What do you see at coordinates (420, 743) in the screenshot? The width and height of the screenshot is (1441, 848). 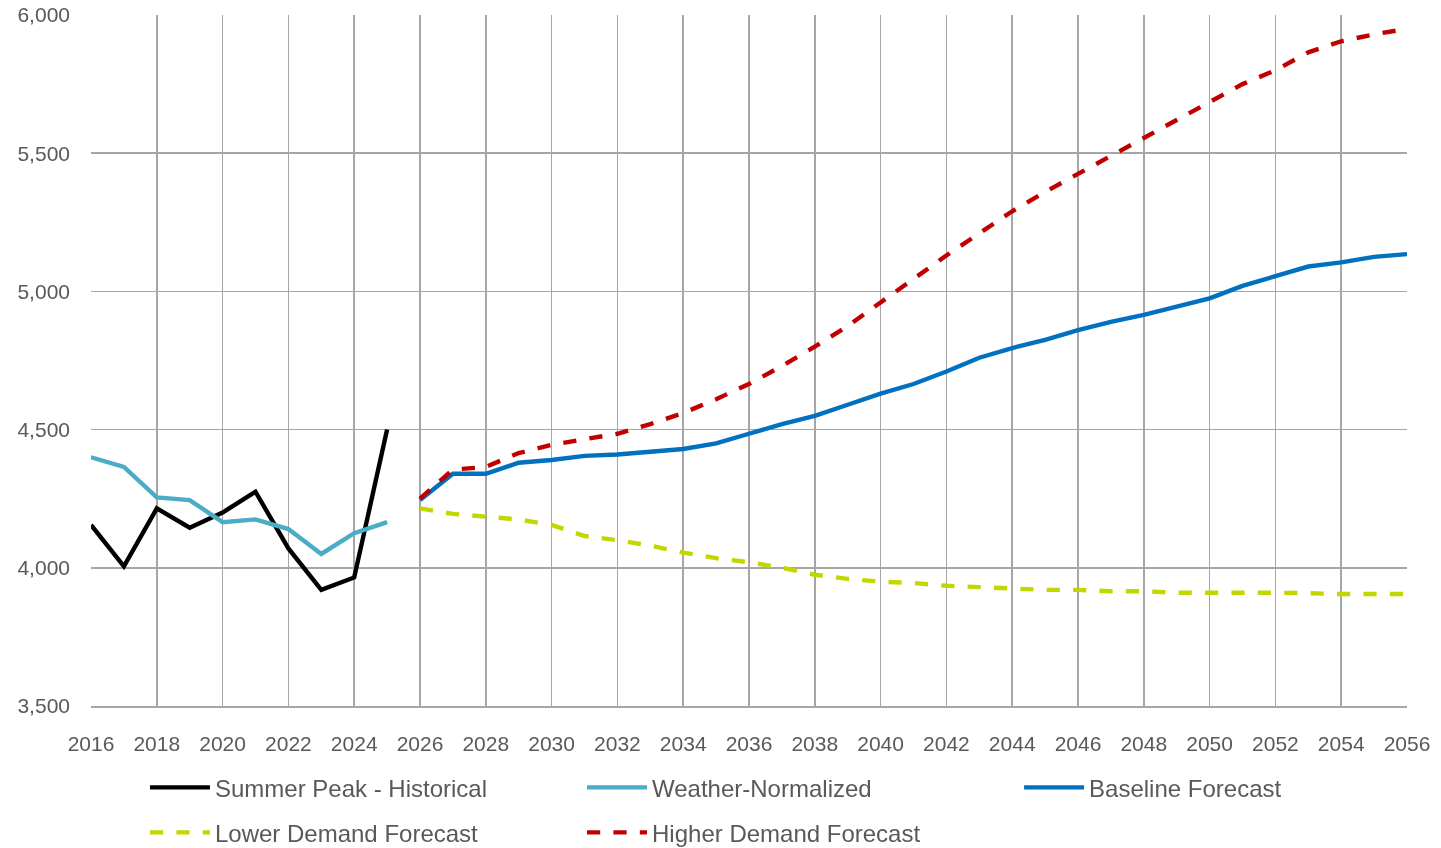 I see `x-tick-label: 2026` at bounding box center [420, 743].